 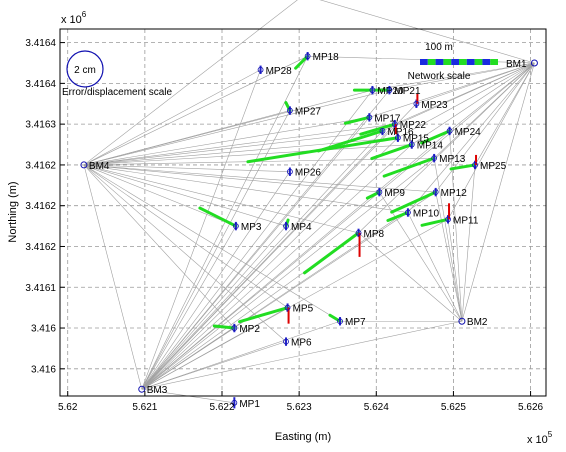 I want to click on x-tick-label: 5.623, so click(x=299, y=407).